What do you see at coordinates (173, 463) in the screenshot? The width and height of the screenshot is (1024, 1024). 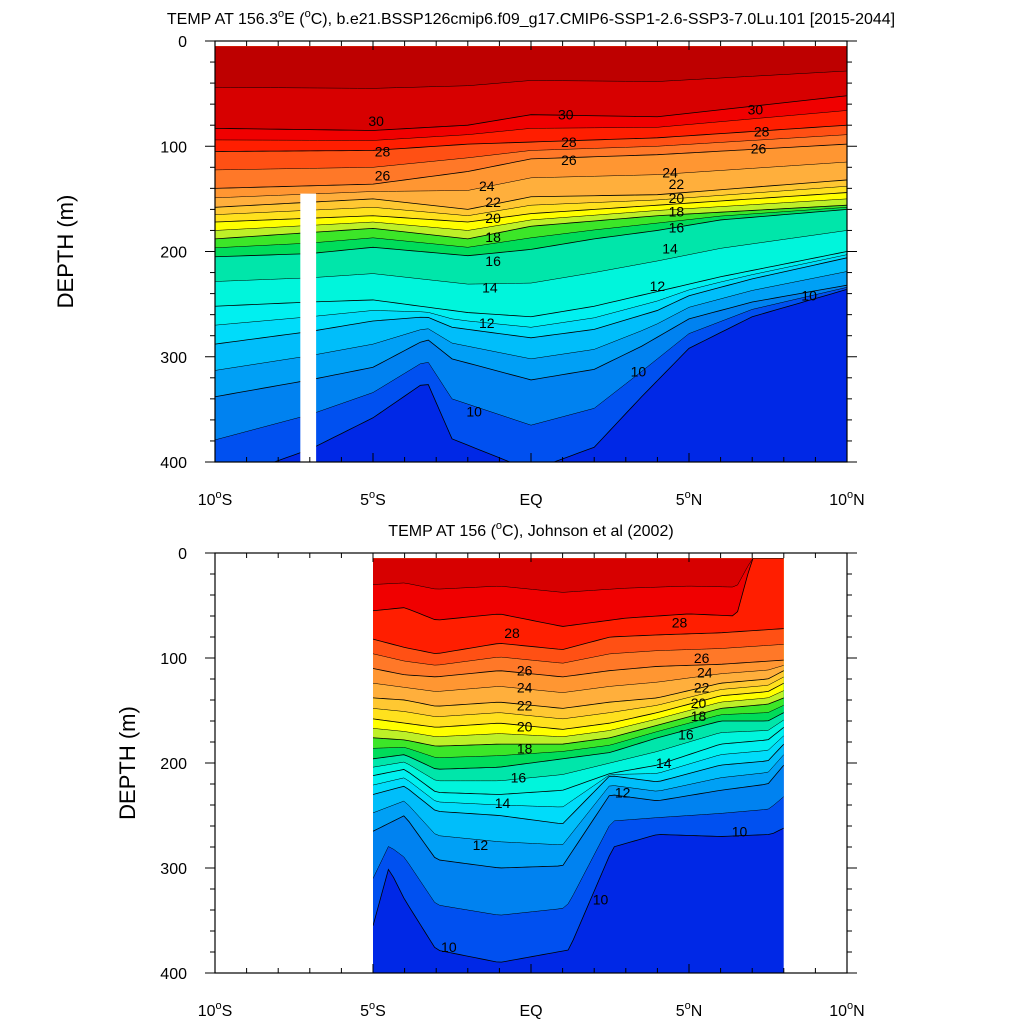 I see `y-tick-label: 400` at bounding box center [173, 463].